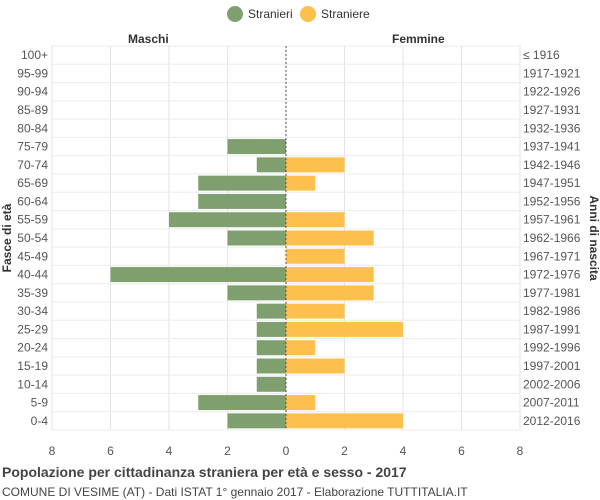  What do you see at coordinates (552, 110) in the screenshot?
I see `birth-year-label: 1927-1931` at bounding box center [552, 110].